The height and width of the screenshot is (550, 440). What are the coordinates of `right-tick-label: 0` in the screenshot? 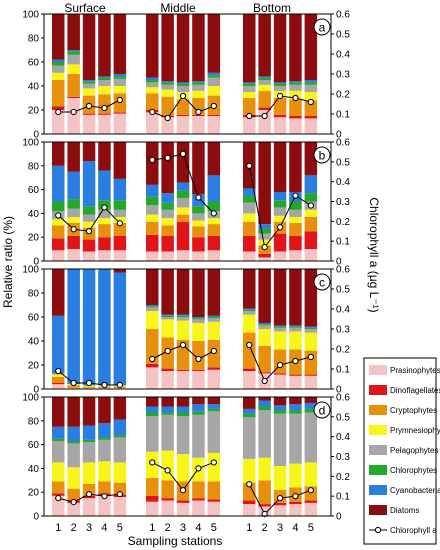 It's located at (339, 390).